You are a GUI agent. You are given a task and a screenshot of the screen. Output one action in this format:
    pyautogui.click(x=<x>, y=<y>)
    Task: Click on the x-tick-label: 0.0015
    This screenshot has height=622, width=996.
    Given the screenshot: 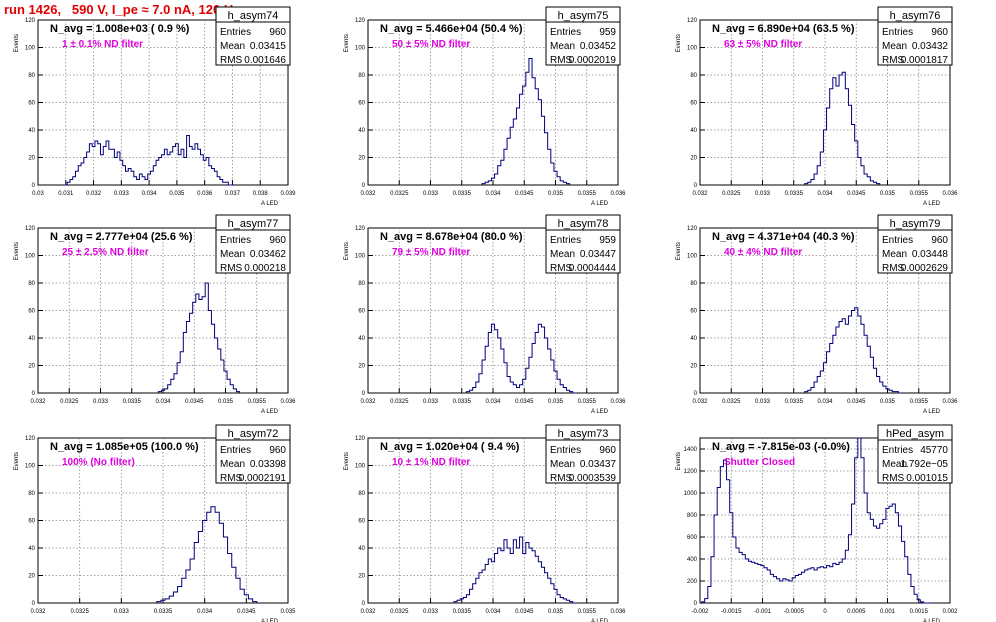 What is the action you would take?
    pyautogui.click(x=919, y=612)
    